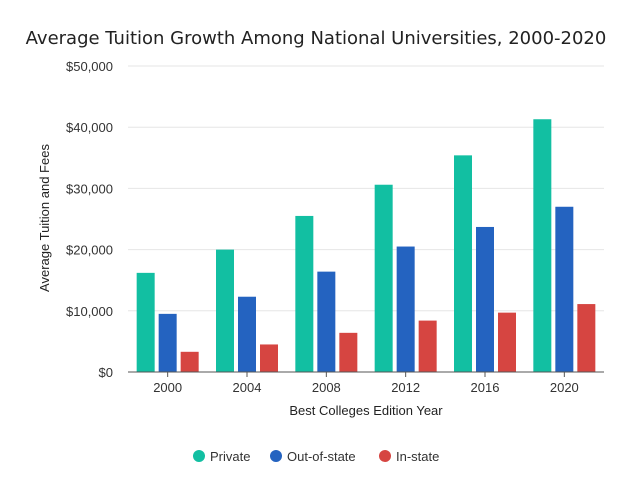 The height and width of the screenshot is (483, 633). Describe the element at coordinates (304, 293) in the screenshot. I see `bar-private-2008` at that location.